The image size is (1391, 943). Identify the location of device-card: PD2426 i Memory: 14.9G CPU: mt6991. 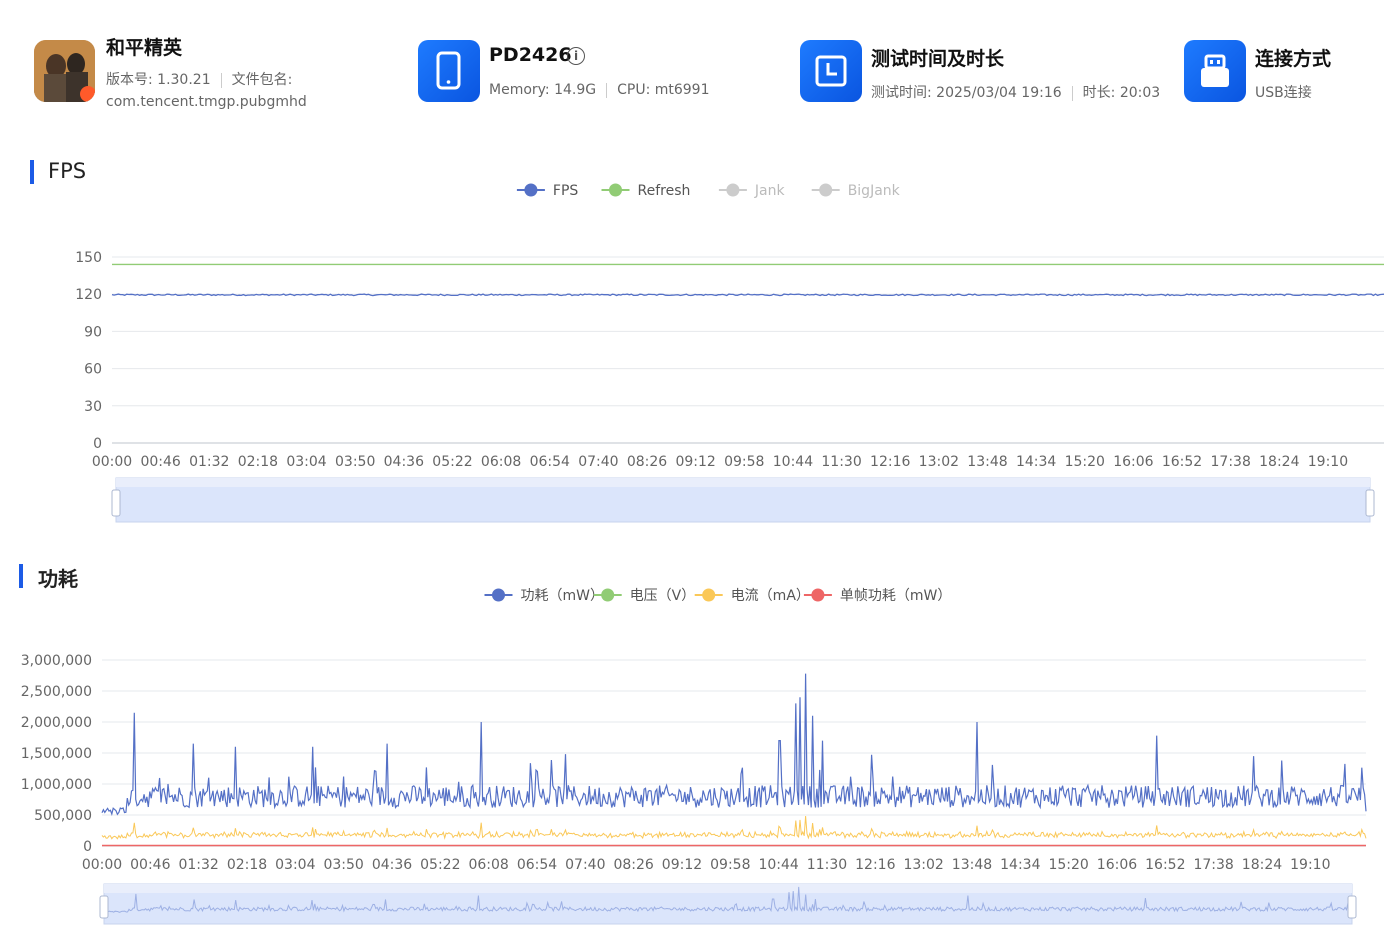
(568, 70).